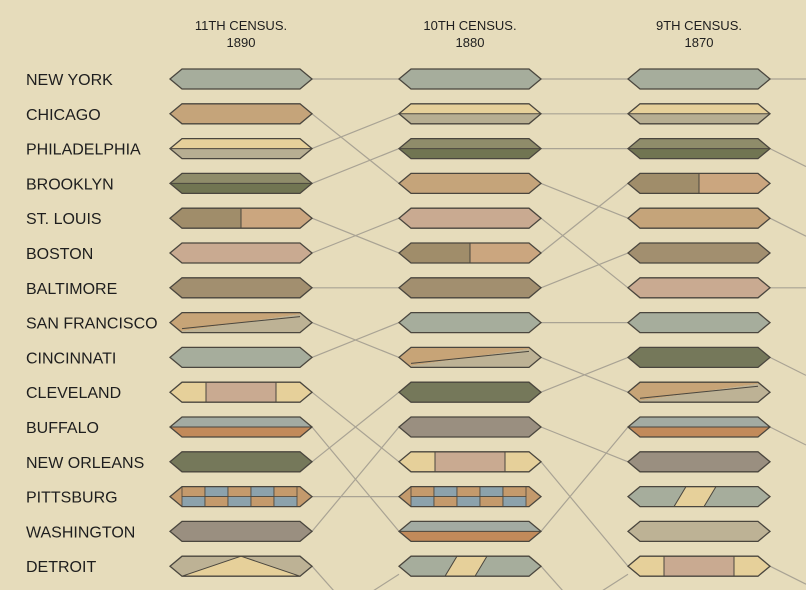  What do you see at coordinates (470, 42) in the screenshot?
I see `census-year-1880: 1880` at bounding box center [470, 42].